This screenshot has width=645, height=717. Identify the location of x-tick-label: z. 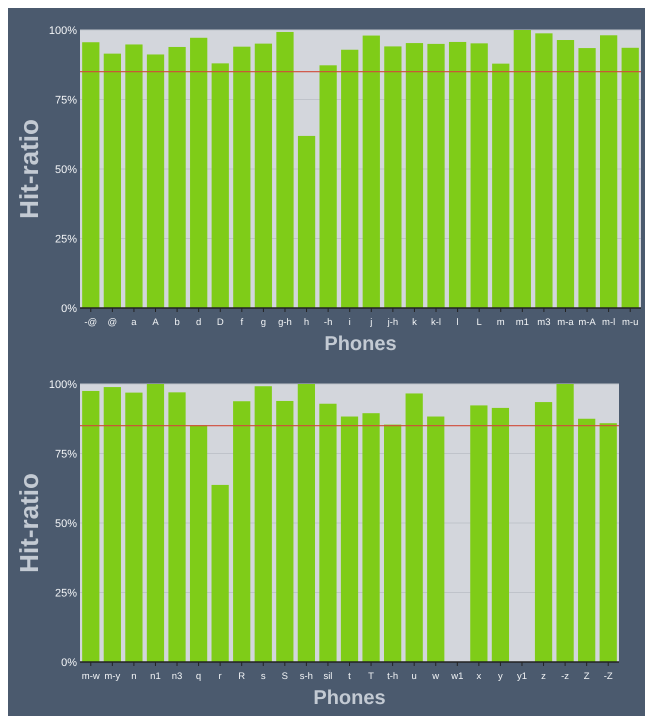
(543, 676).